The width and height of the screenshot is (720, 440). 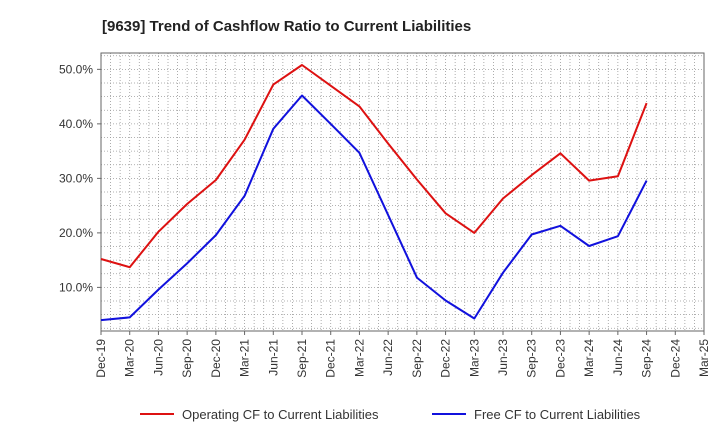 What do you see at coordinates (474, 358) in the screenshot?
I see `x-tick-label: Mar-23` at bounding box center [474, 358].